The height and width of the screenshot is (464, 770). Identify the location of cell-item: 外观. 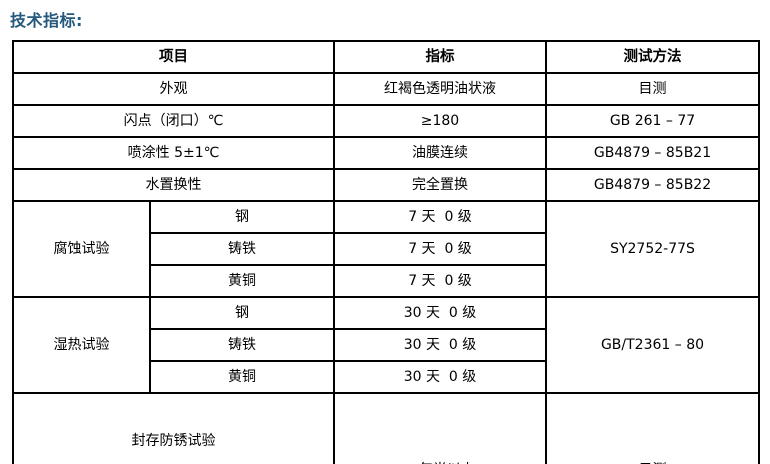
(173, 89).